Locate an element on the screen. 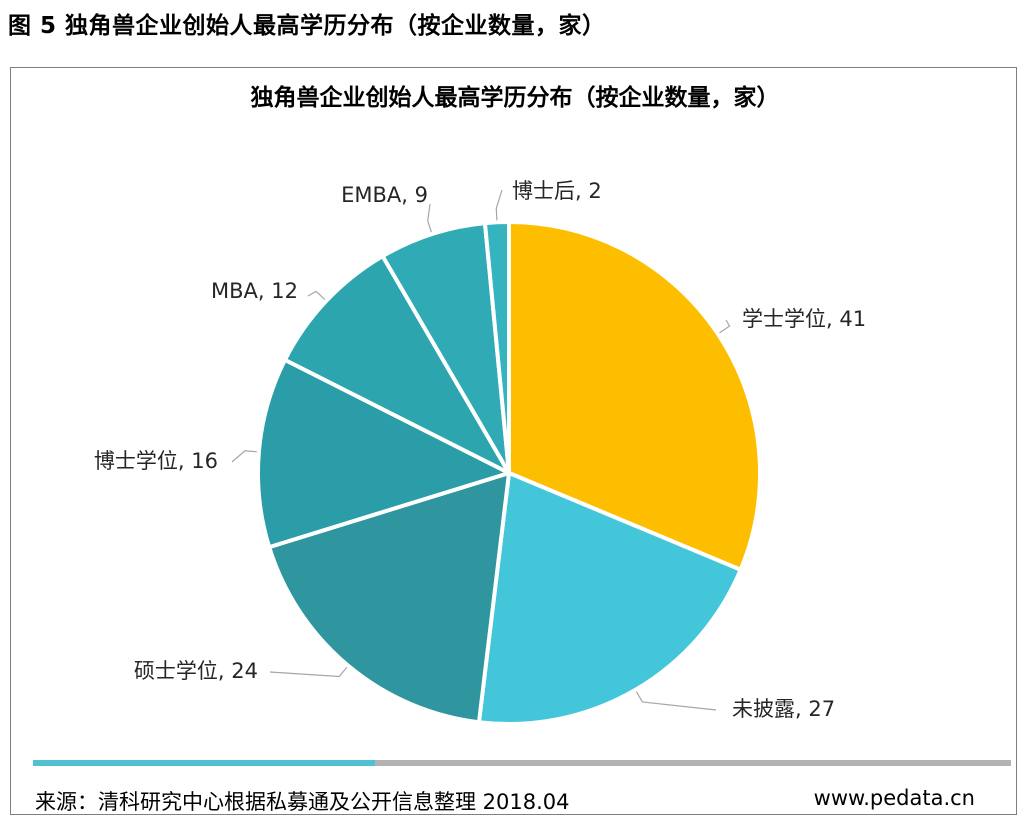  pie-label-5: MBA, 12 is located at coordinates (254, 291).